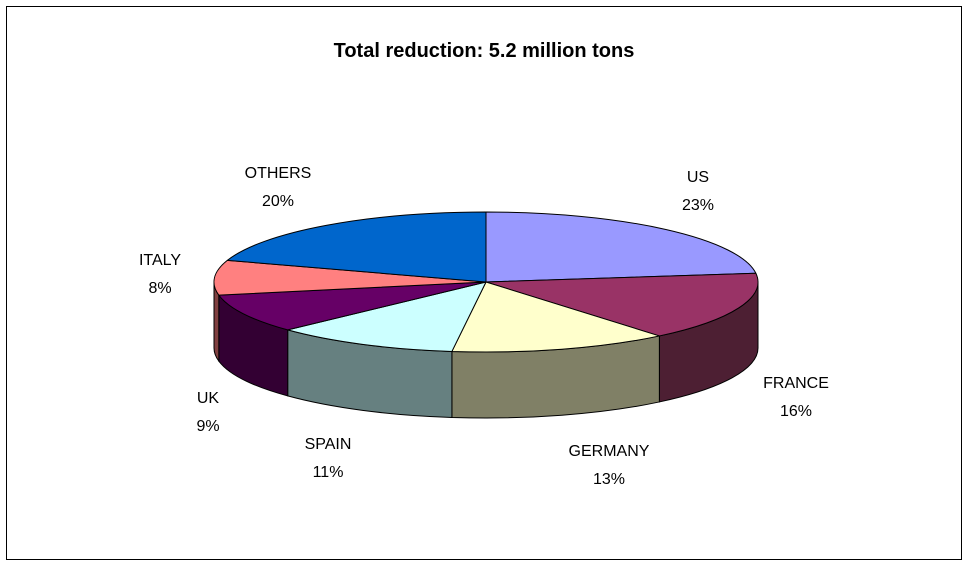 This screenshot has width=970, height=568. Describe the element at coordinates (609, 451) in the screenshot. I see `slice-label-germany: GERMANY` at that location.